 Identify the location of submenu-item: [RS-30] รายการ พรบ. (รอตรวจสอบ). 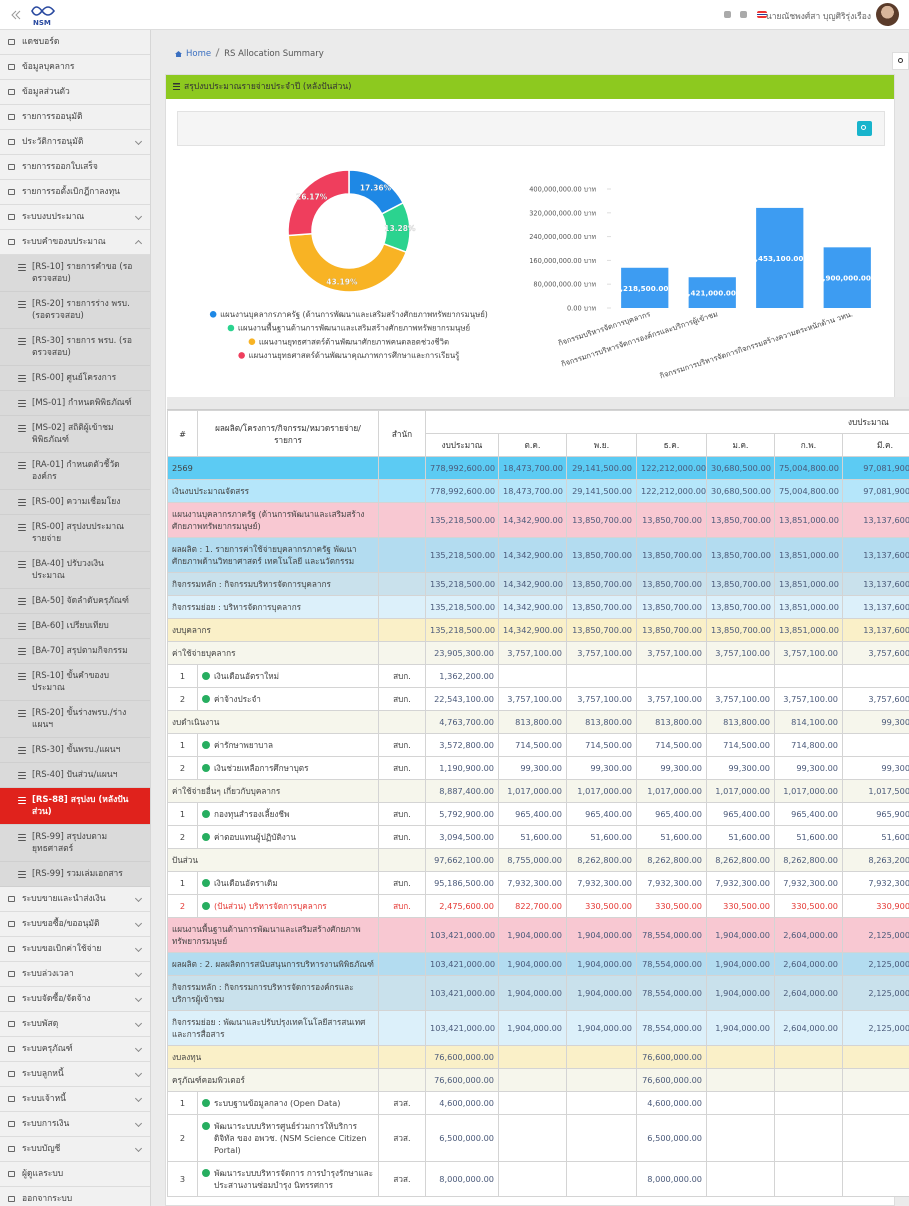
(75, 347).